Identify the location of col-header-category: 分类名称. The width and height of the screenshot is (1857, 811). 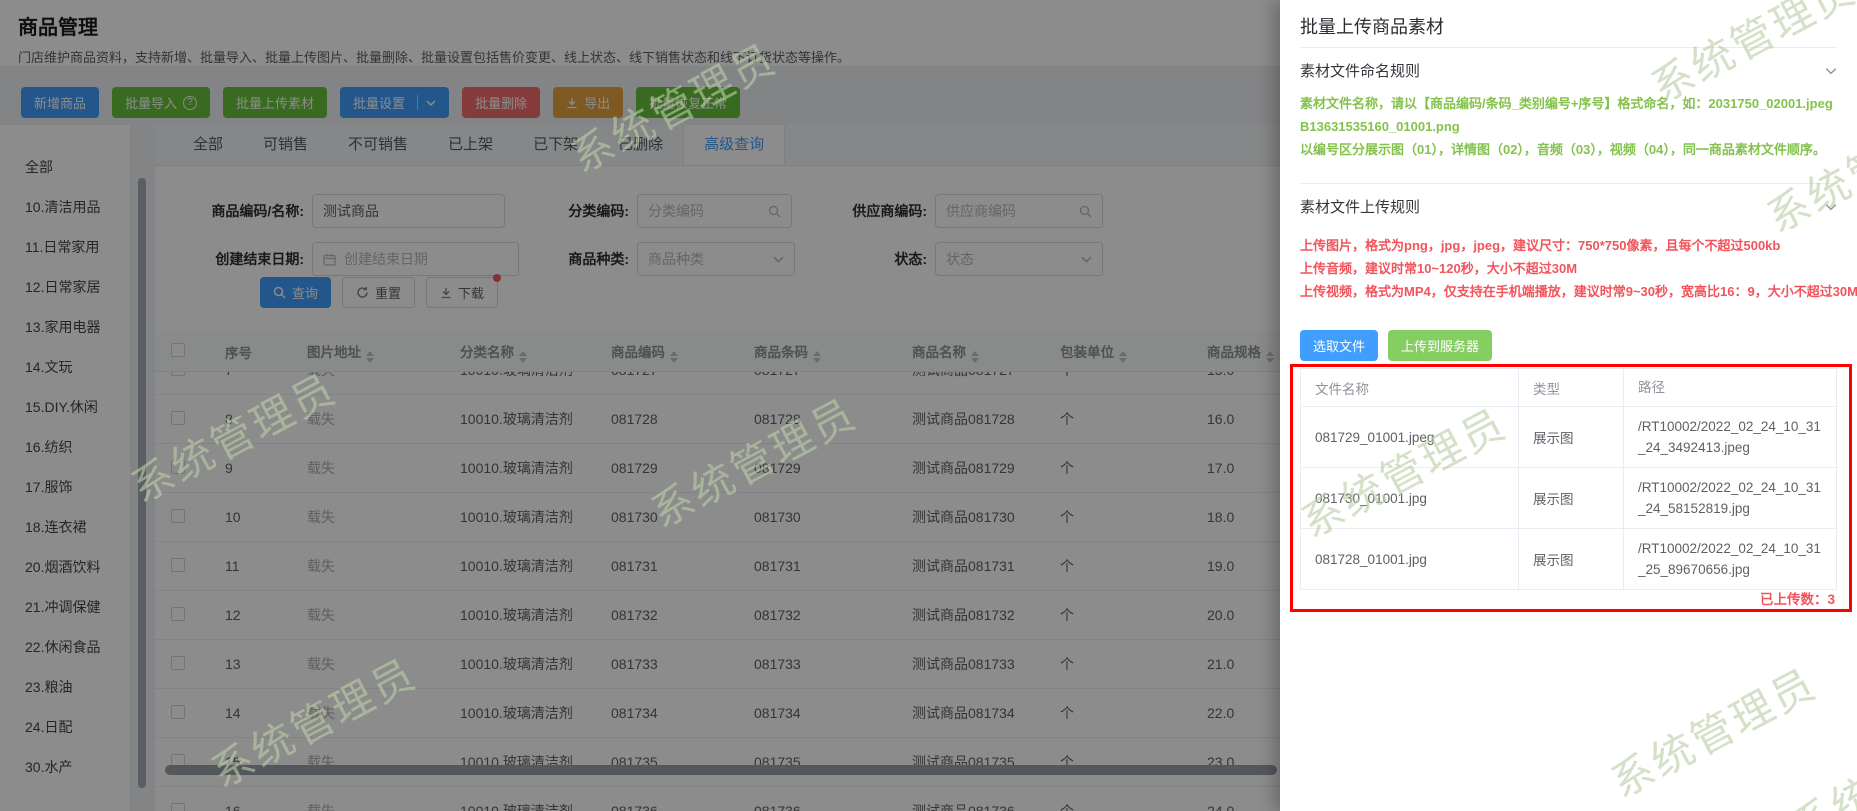
(523, 352).